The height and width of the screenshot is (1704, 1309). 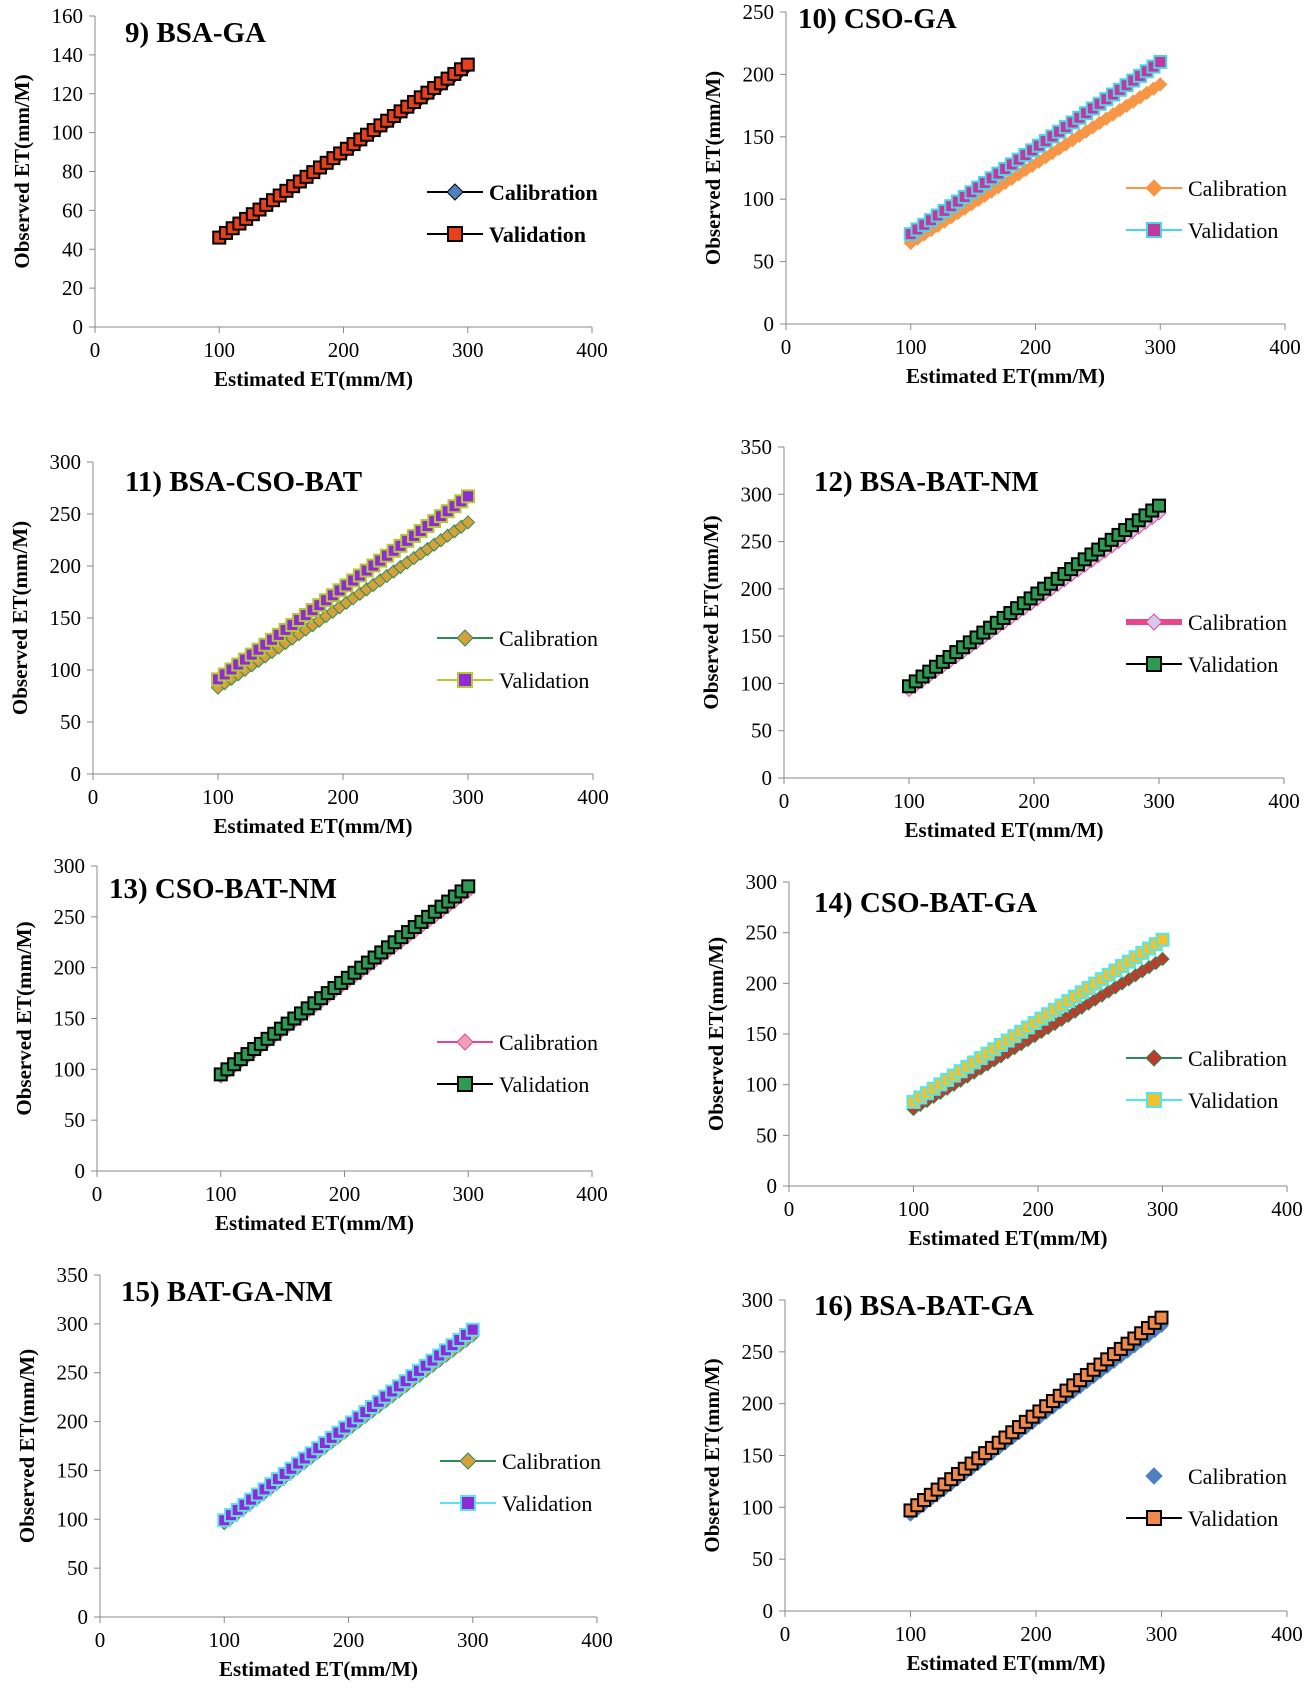 I want to click on panel-title: 11) BSA-CSO-BAT, so click(x=243, y=482).